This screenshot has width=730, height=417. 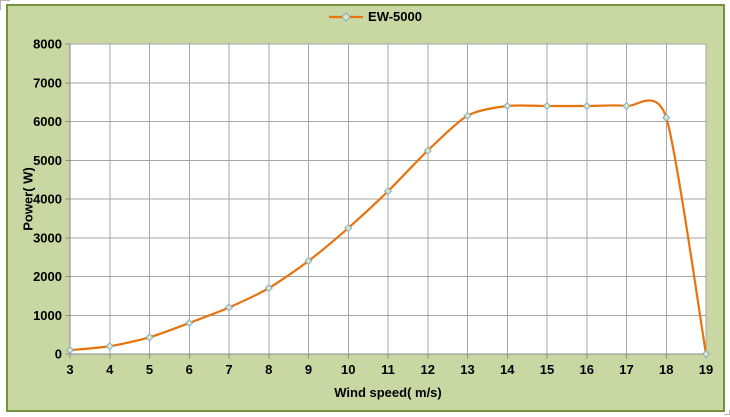 I want to click on x-tick-label: 9, so click(x=308, y=369).